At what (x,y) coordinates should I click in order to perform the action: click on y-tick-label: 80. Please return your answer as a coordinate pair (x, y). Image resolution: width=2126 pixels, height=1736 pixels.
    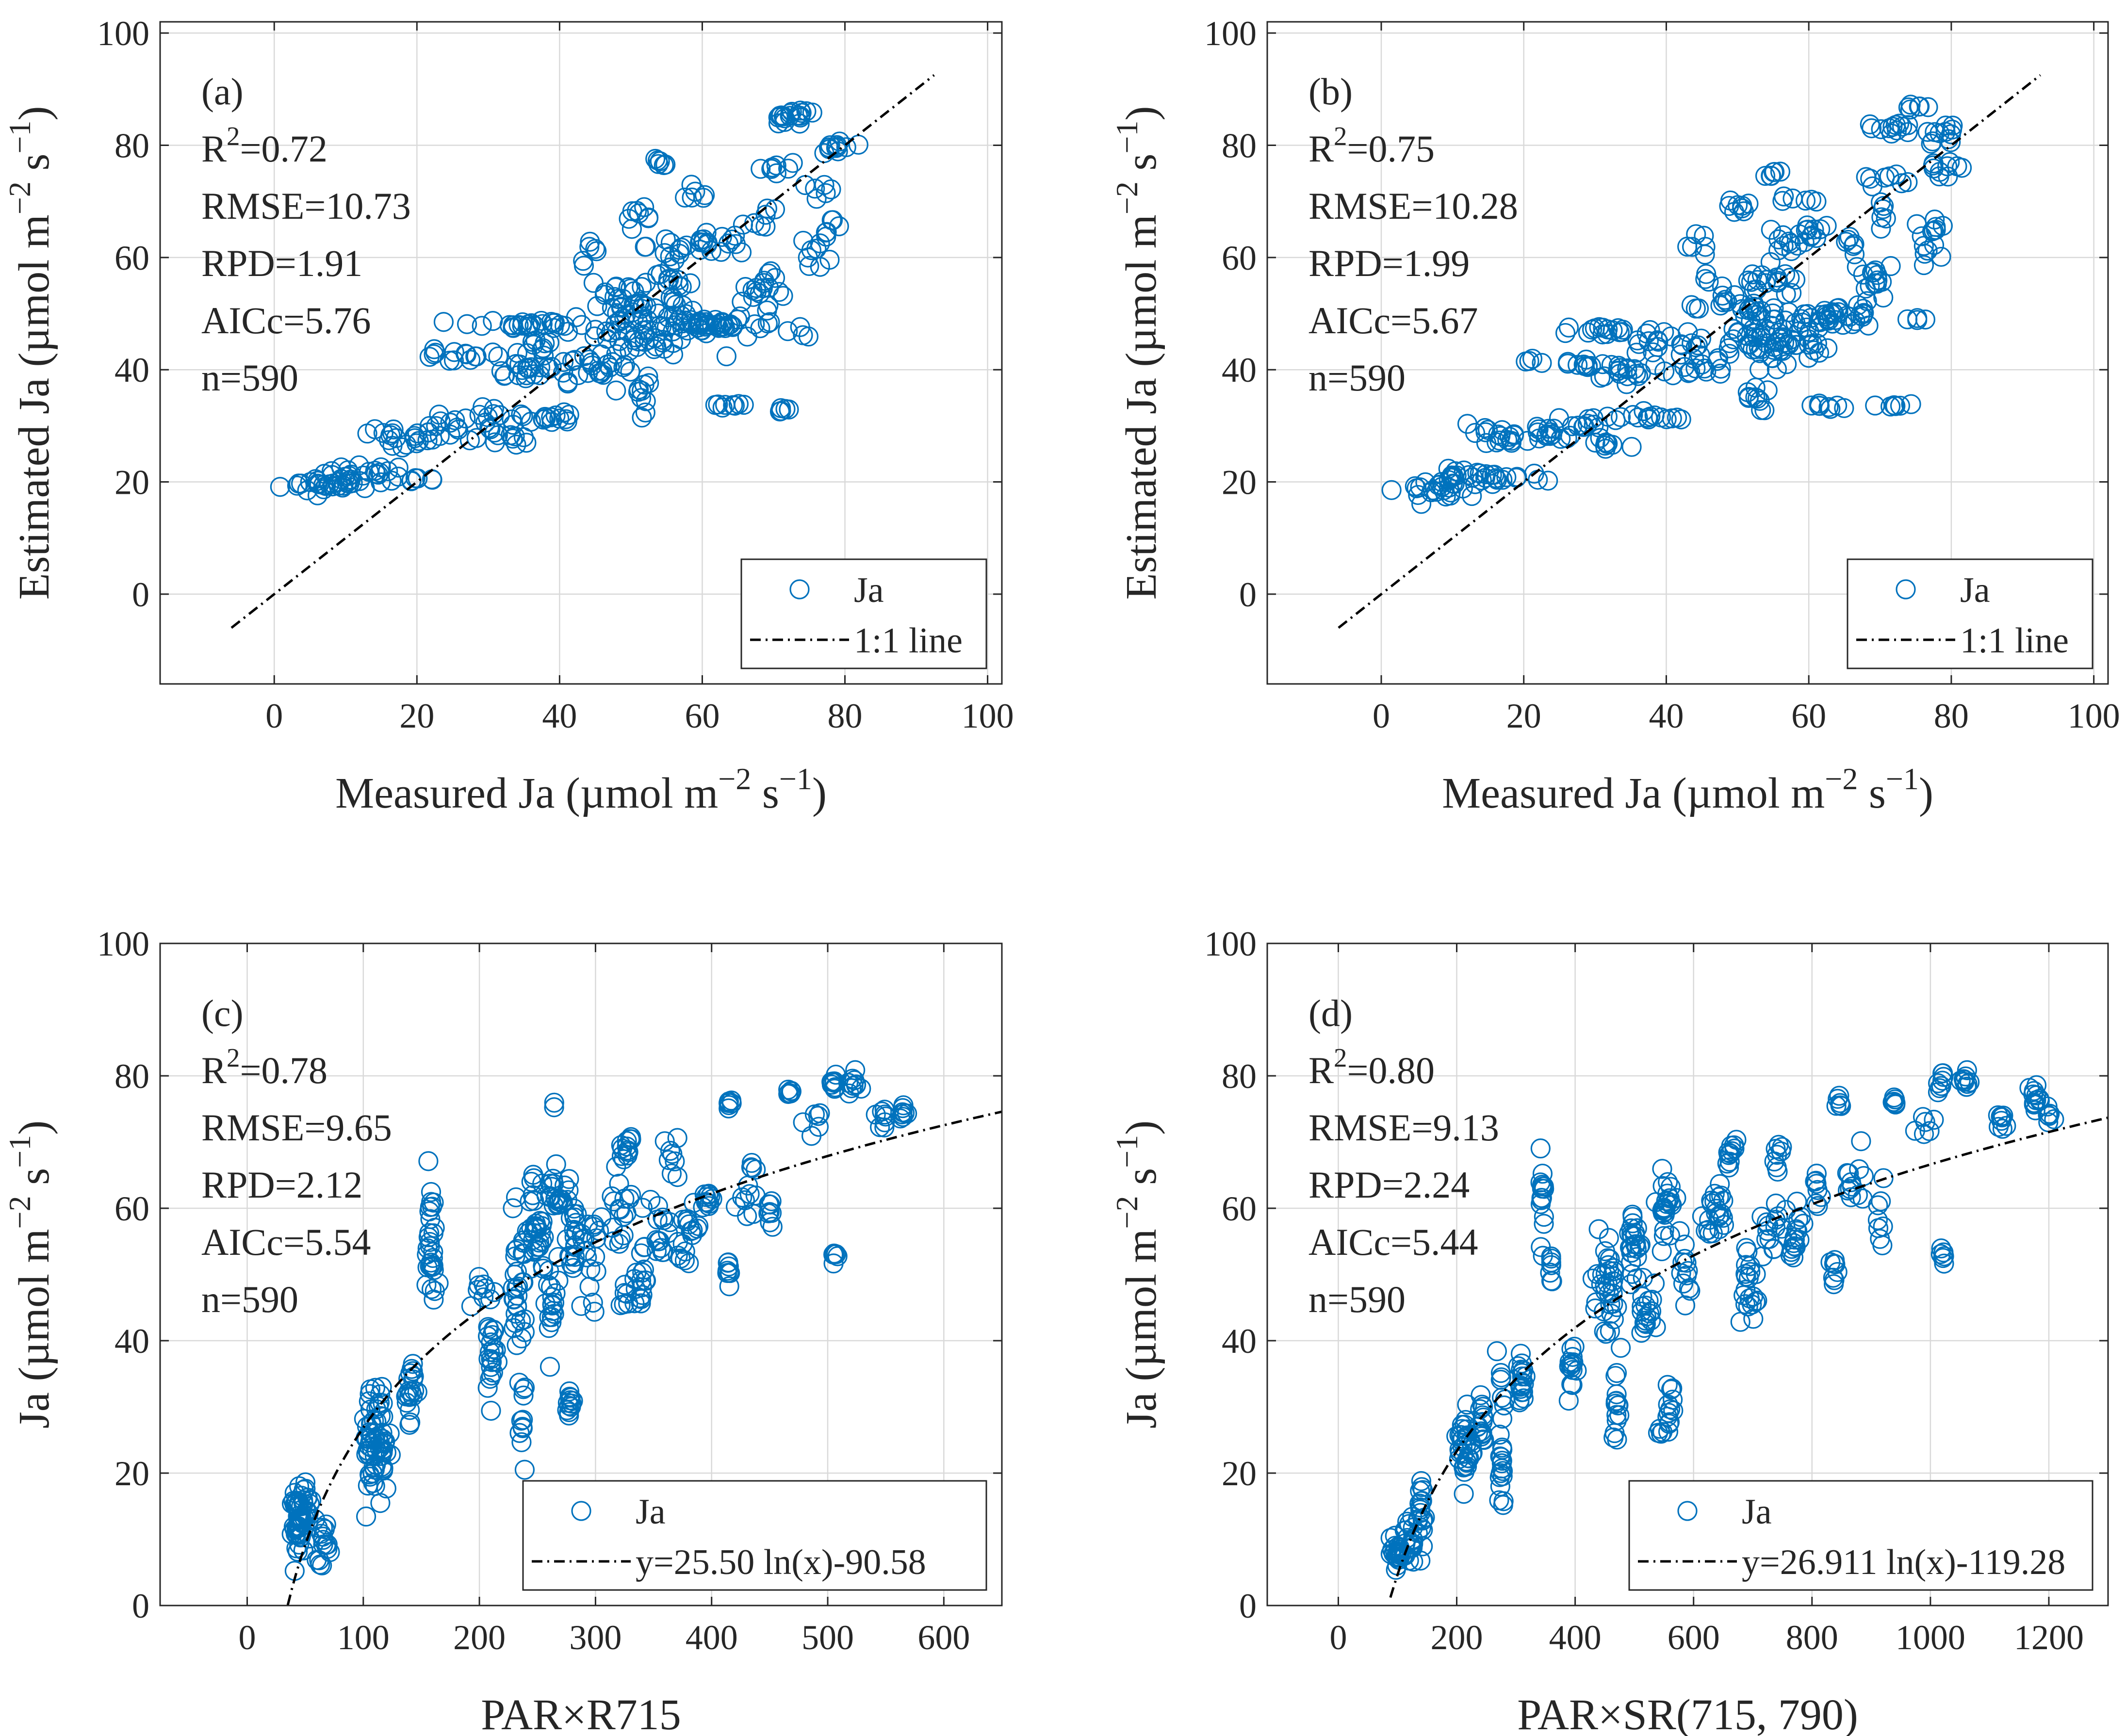
    Looking at the image, I should click on (131, 145).